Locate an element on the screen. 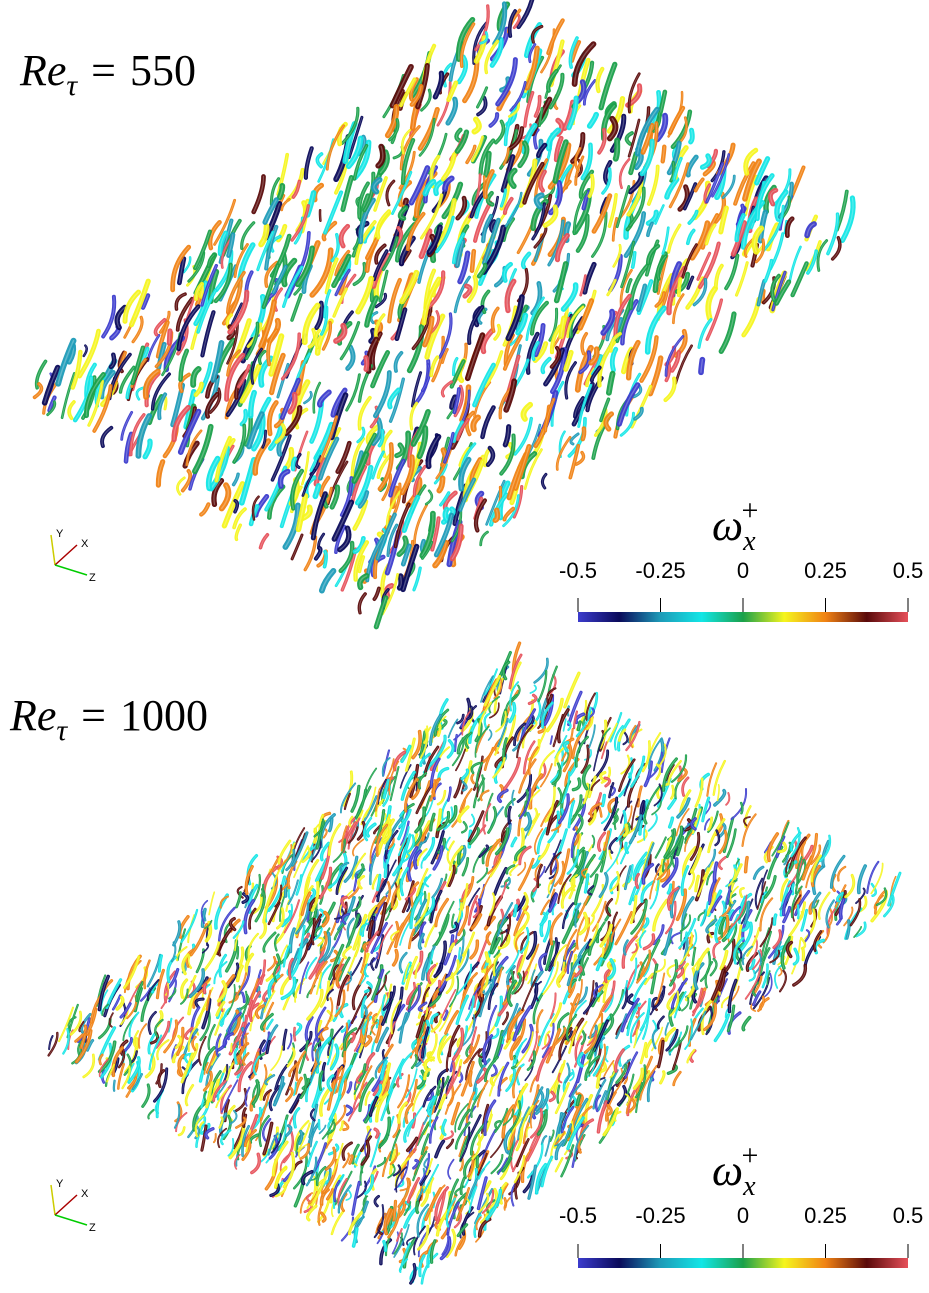 This screenshot has height=1293, width=929. colorbar-tick-label: -0.25 is located at coordinates (660, 570).